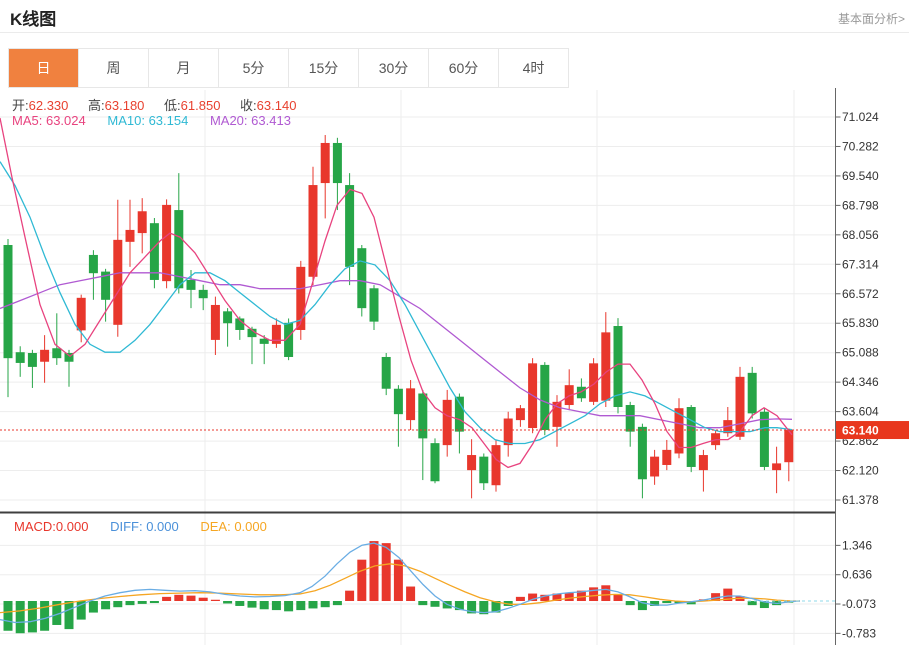 This screenshot has height=645, width=909. What do you see at coordinates (860, 264) in the screenshot?
I see `y-axis-label: 67.314` at bounding box center [860, 264].